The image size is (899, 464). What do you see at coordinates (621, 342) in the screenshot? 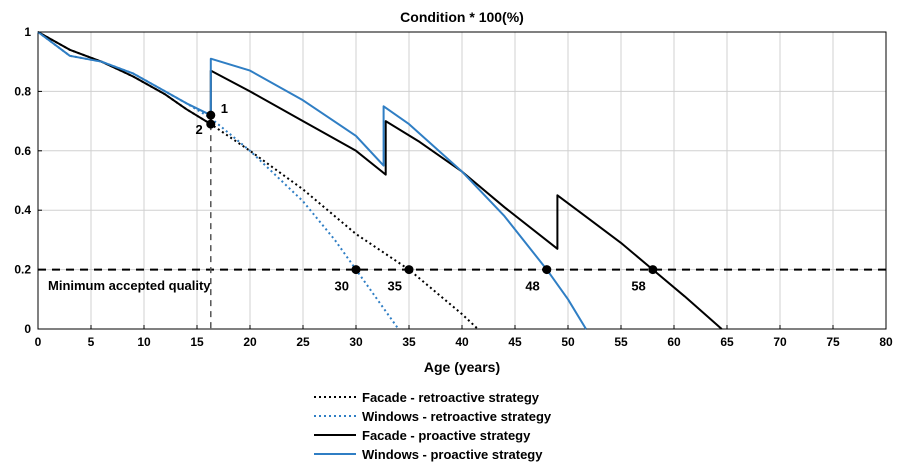
I see `x-tick-label: 55` at bounding box center [621, 342].